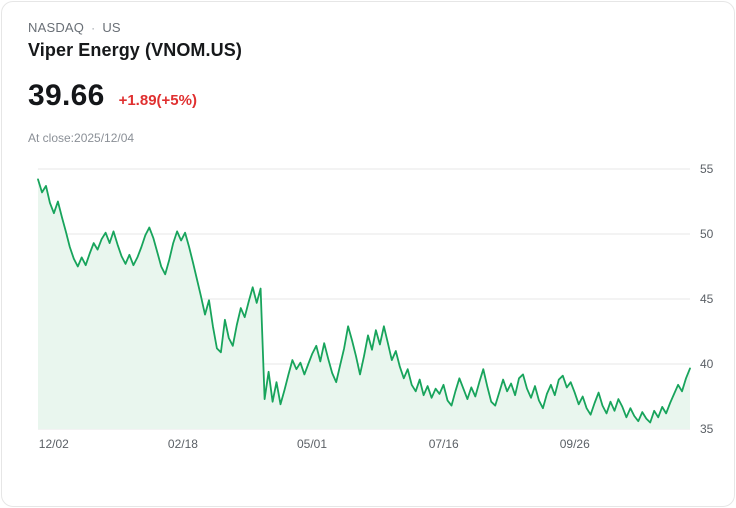 Image resolution: width=736 pixels, height=508 pixels. Describe the element at coordinates (707, 364) in the screenshot. I see `y-axis-tick: 40` at that location.